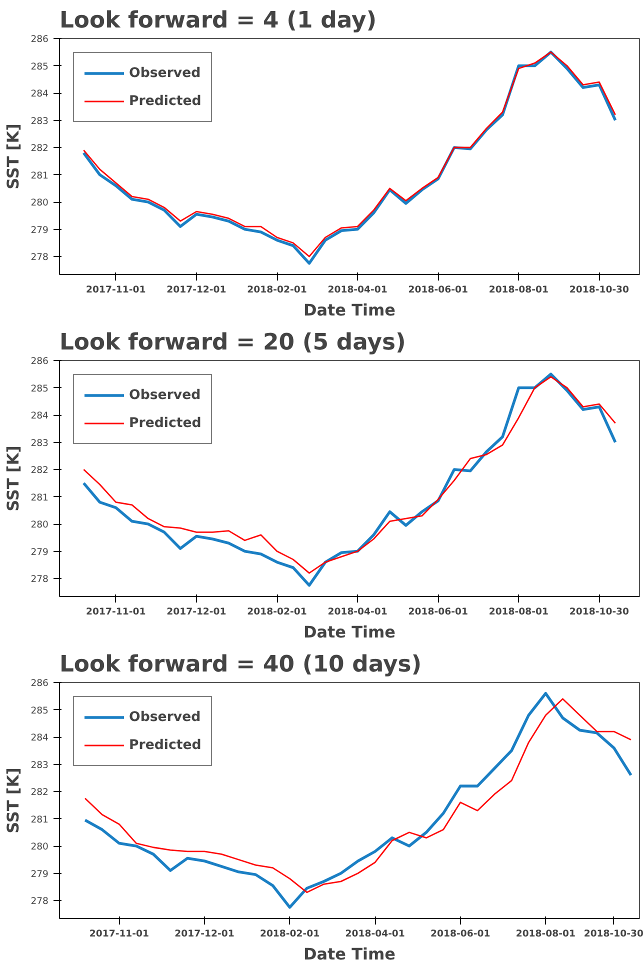 Image resolution: width=643 pixels, height=972 pixels. What do you see at coordinates (233, 343) in the screenshot?
I see `chart-title: Look forward = 20 (5 days)` at bounding box center [233, 343].